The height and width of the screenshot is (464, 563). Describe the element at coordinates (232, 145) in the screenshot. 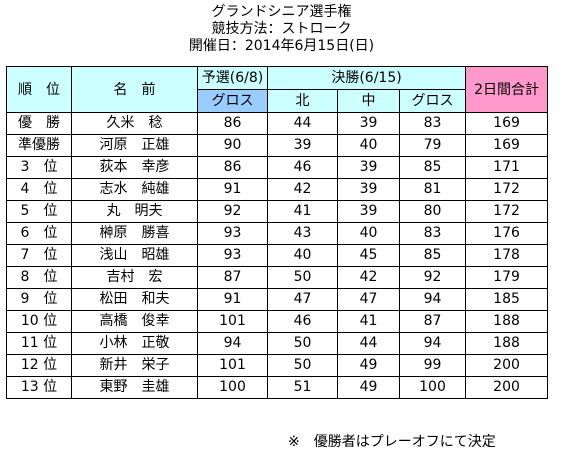

I see `prelim-gross-cell: 90` at that location.